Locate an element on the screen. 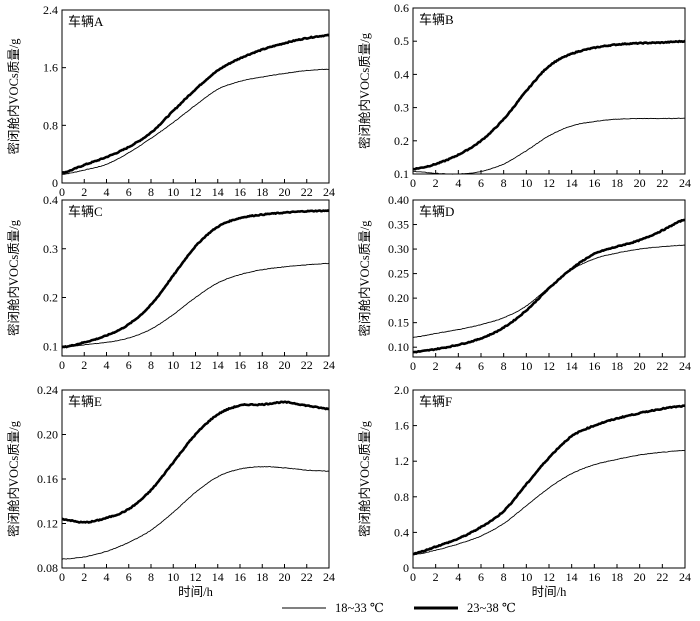 This screenshot has height=621, width=700. y-tick-label: 0.5 is located at coordinates (401, 41).